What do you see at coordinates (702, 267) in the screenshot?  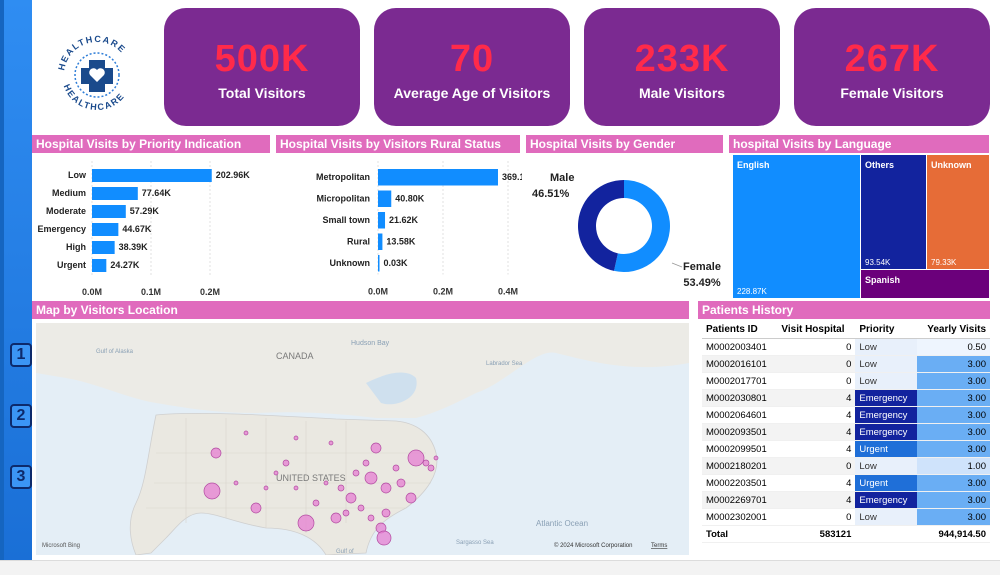 I see `slice-label: Female` at bounding box center [702, 267].